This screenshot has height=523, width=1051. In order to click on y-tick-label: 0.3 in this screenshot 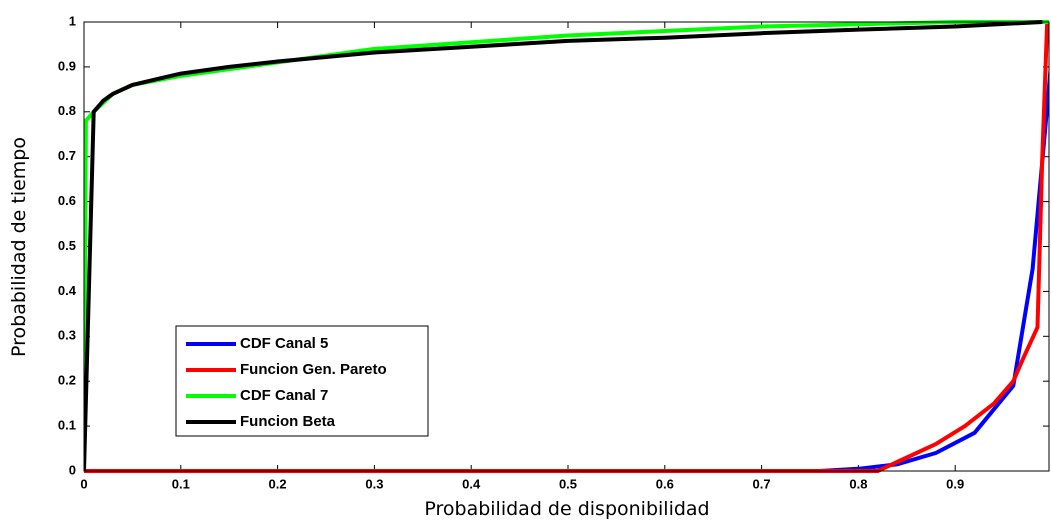, I will do `click(67, 335)`.